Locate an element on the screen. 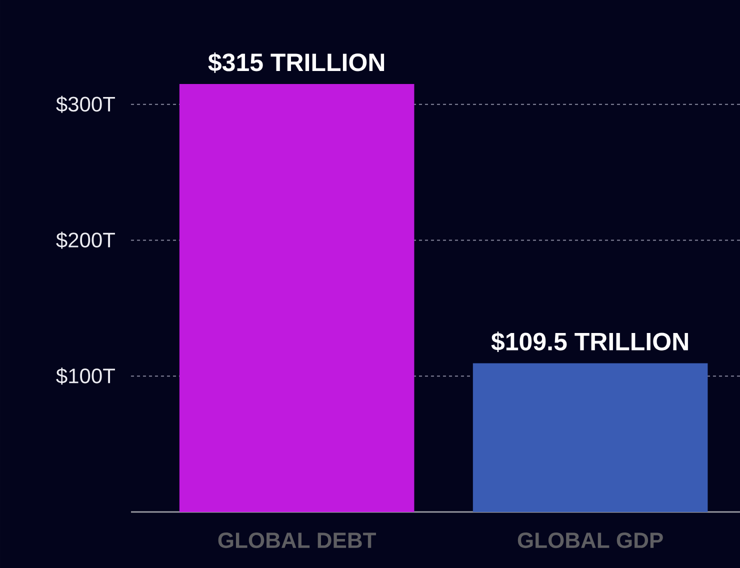  y-tick-label: $300T is located at coordinates (85, 104).